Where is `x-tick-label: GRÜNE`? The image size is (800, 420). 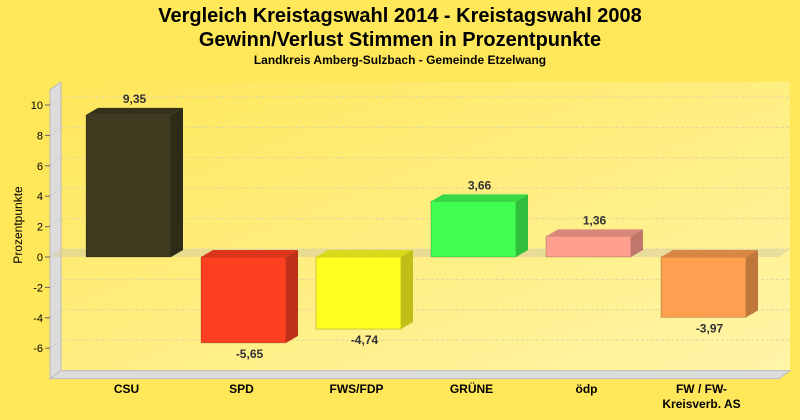
x-tick-label: GRÜNE is located at coordinates (471, 388).